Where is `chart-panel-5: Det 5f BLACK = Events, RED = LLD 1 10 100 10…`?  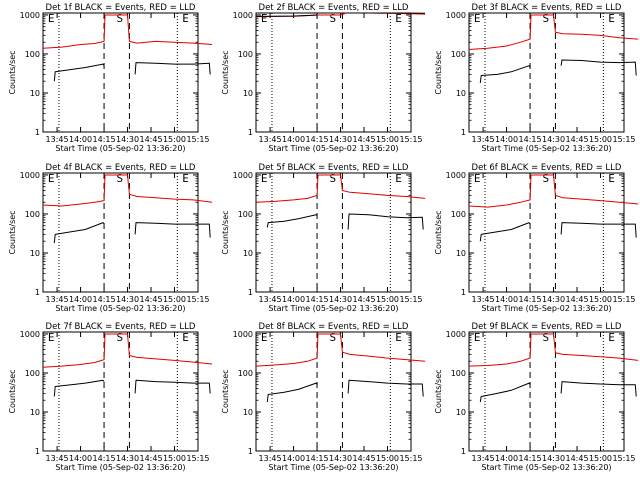 chart-panel-5: Det 5f BLACK = Events, RED = LLD 1 10 100 10… is located at coordinates (323, 238).